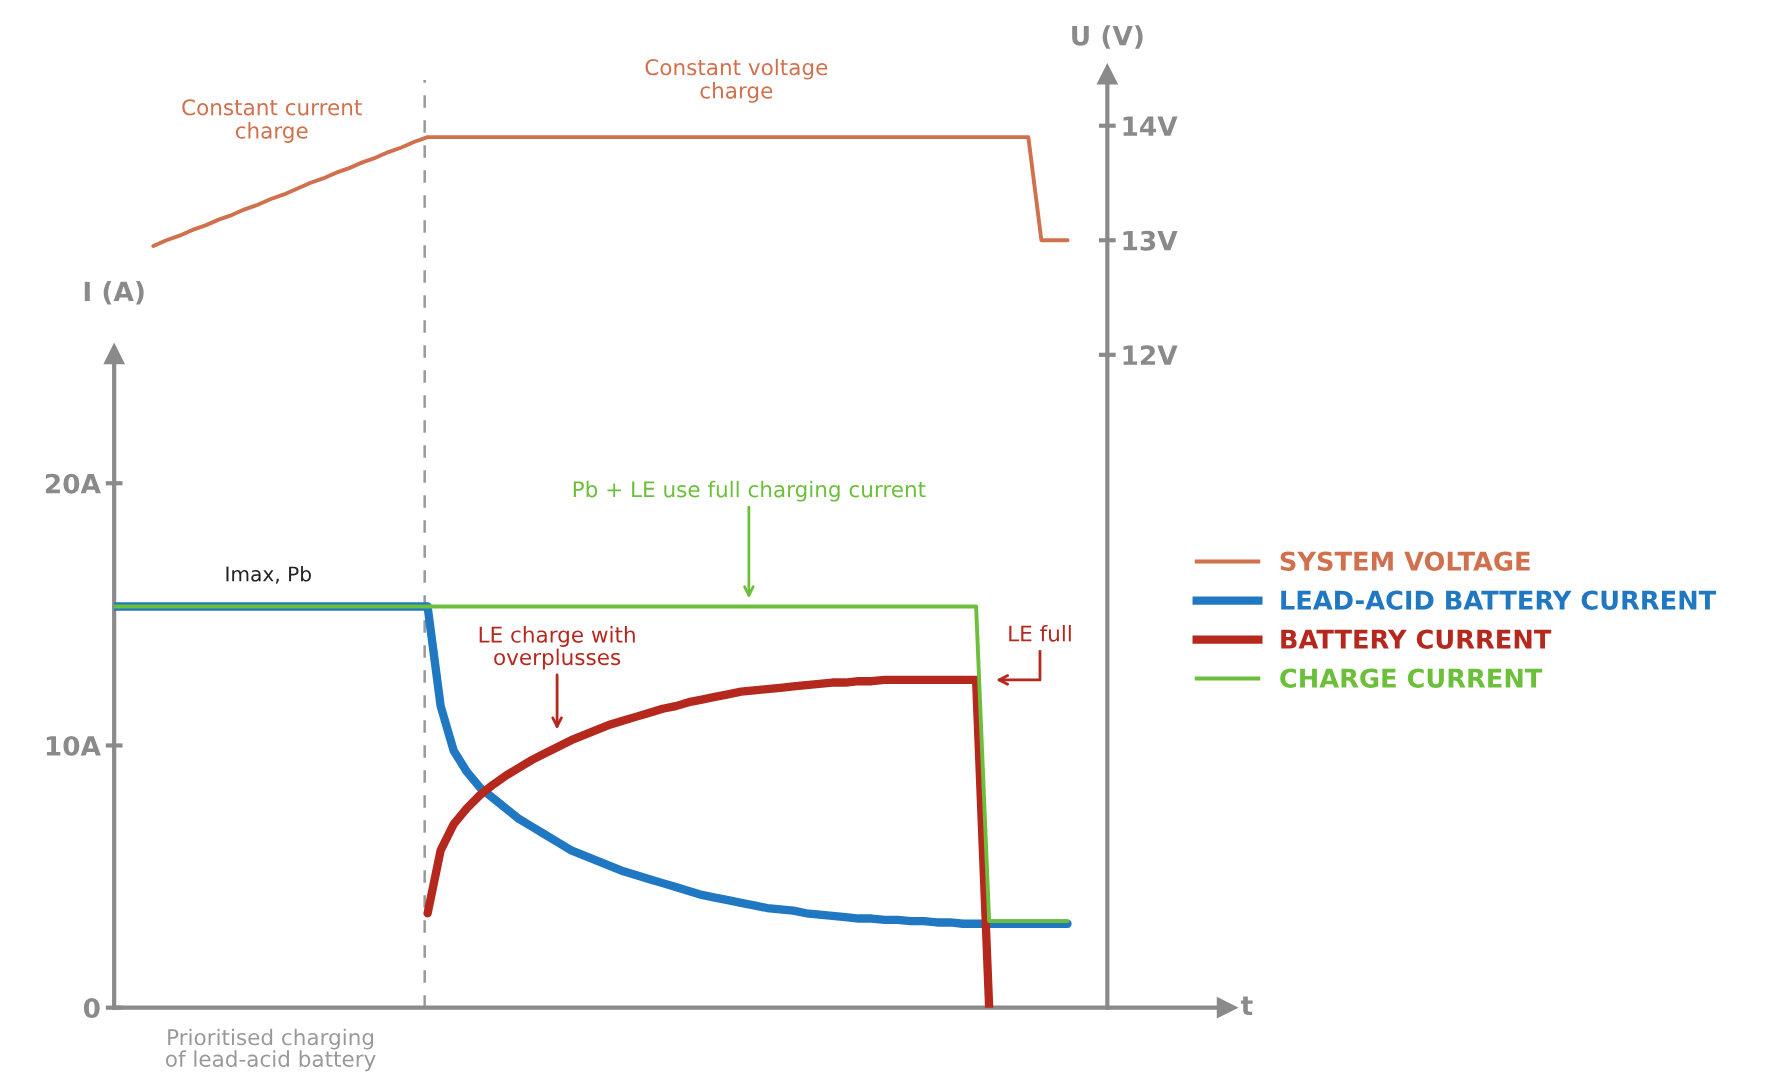 This screenshot has height=1083, width=1790. What do you see at coordinates (736, 80) in the screenshot?
I see `annotation: Constant voltage charge` at bounding box center [736, 80].